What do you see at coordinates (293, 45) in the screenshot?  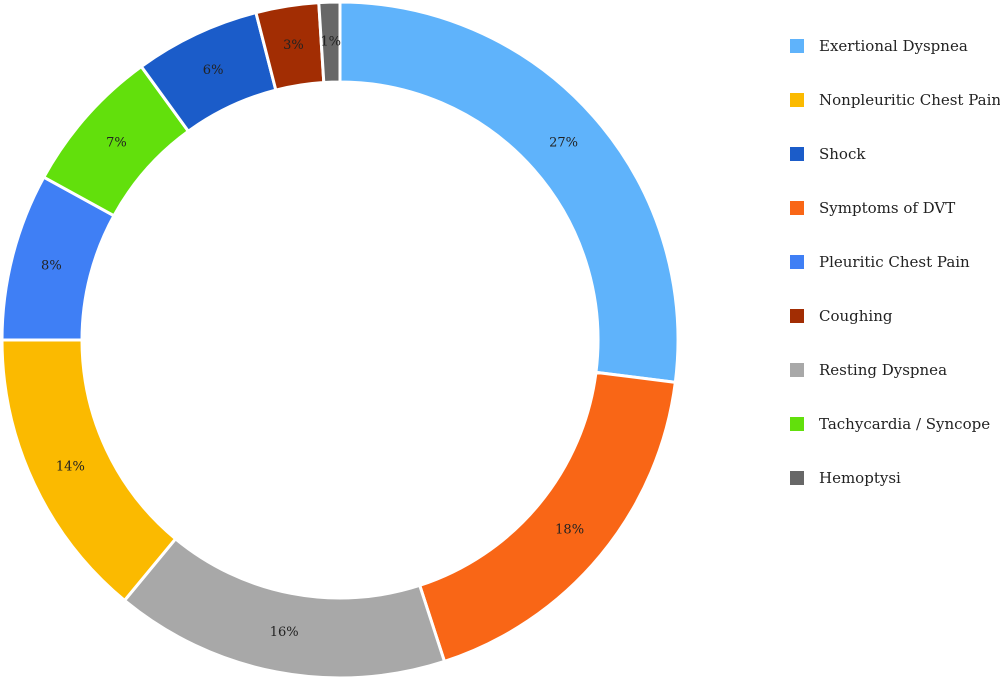 I see `slice-label-coughing: 3%` at bounding box center [293, 45].